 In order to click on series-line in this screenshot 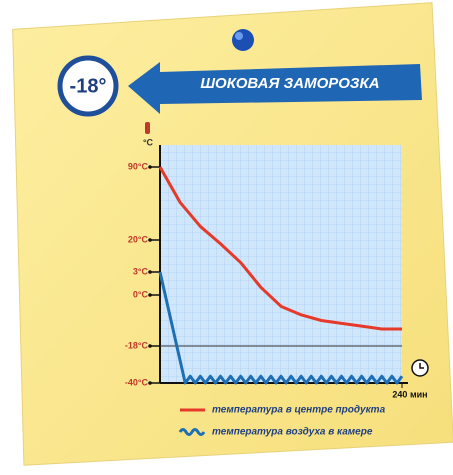, I will do `click(281, 328)`.